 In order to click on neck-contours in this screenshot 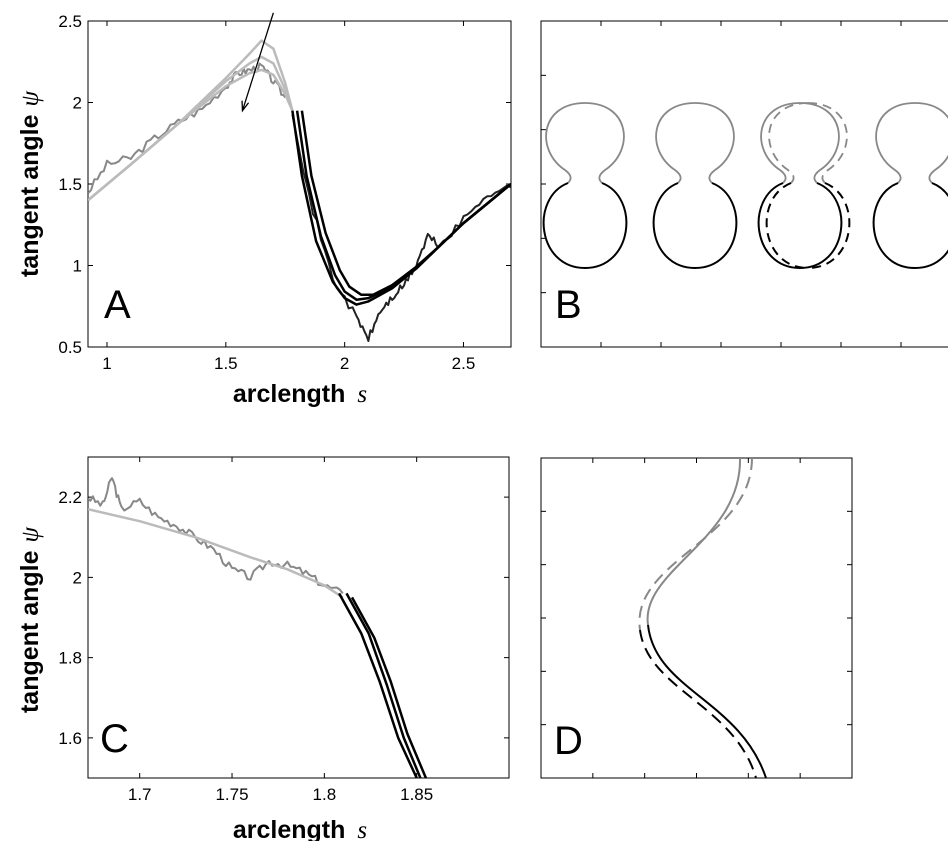, I will do `click(702, 618)`.